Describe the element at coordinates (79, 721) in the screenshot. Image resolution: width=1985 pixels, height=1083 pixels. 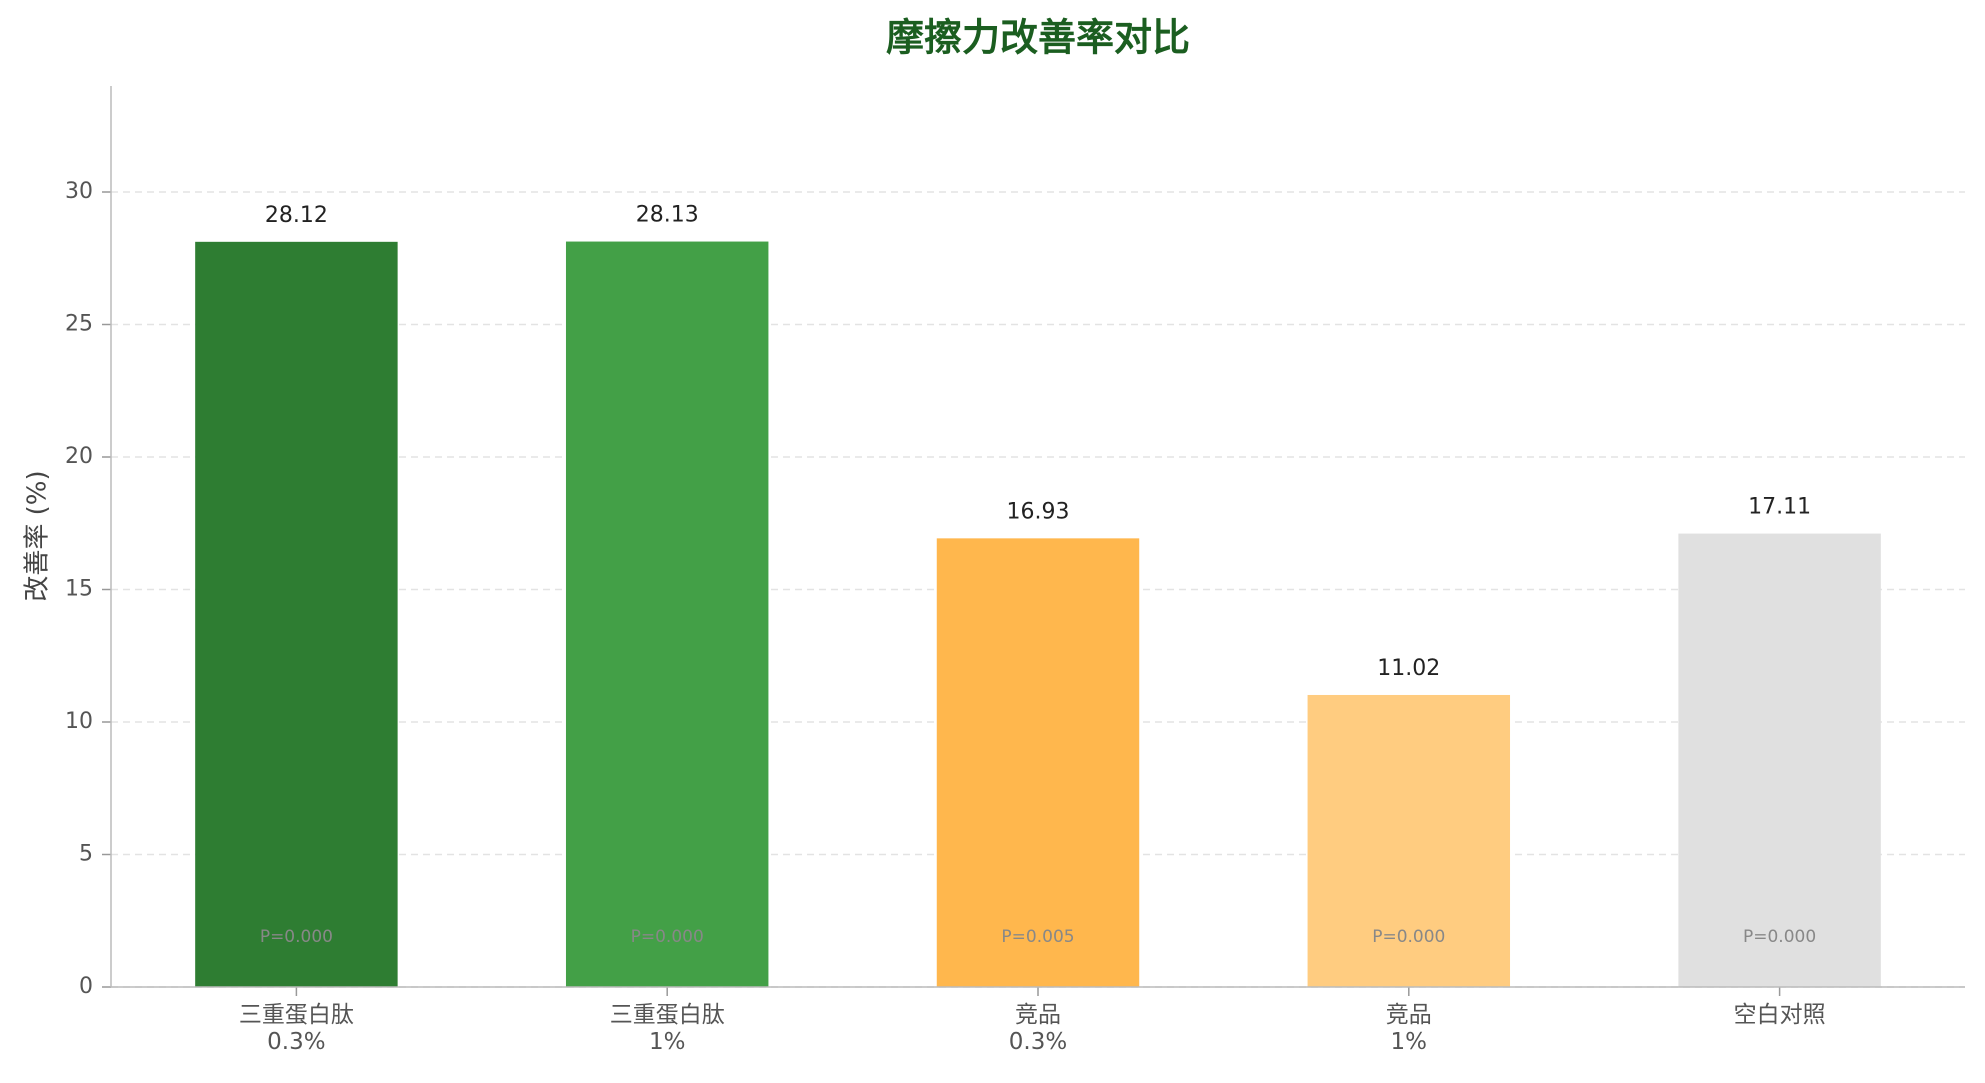
I see `y-tick-label: 10` at that location.